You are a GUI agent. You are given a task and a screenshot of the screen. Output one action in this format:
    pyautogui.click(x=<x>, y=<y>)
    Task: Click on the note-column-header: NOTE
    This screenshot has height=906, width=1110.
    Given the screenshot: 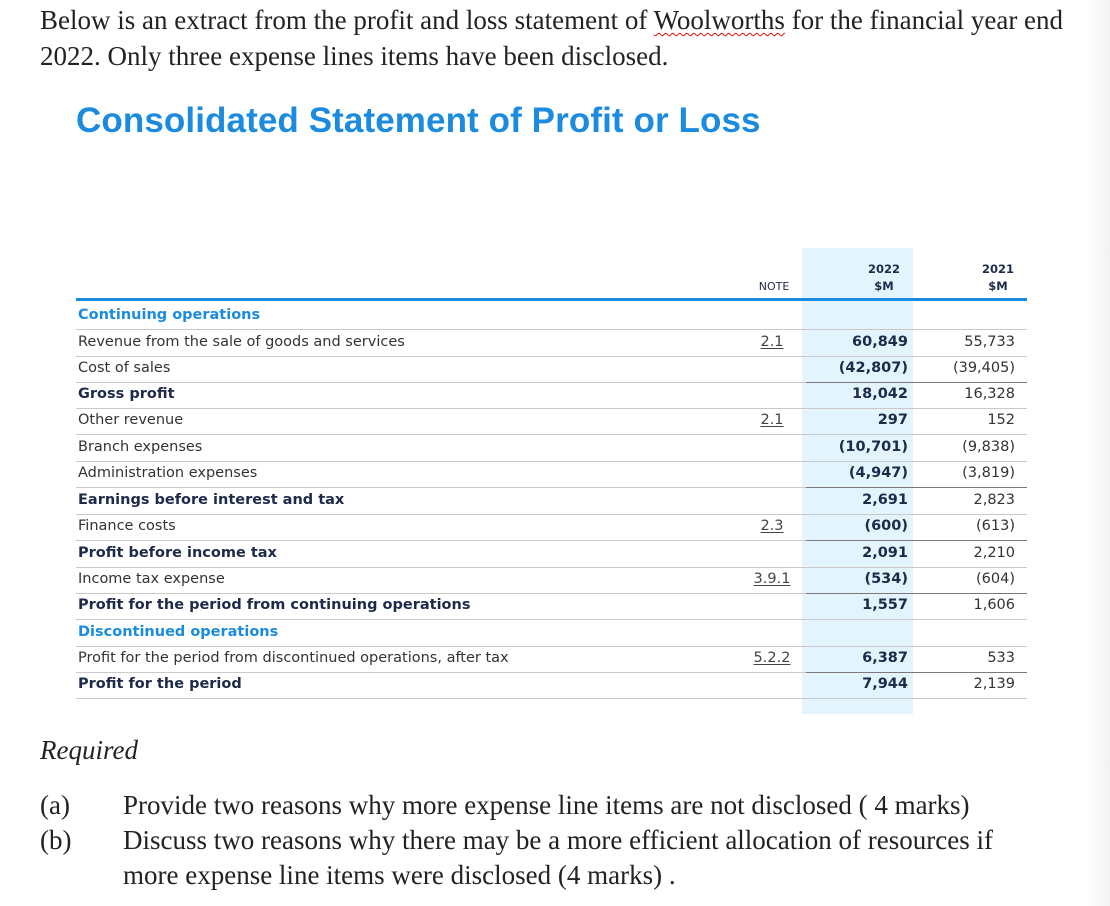 What is the action you would take?
    pyautogui.click(x=774, y=286)
    